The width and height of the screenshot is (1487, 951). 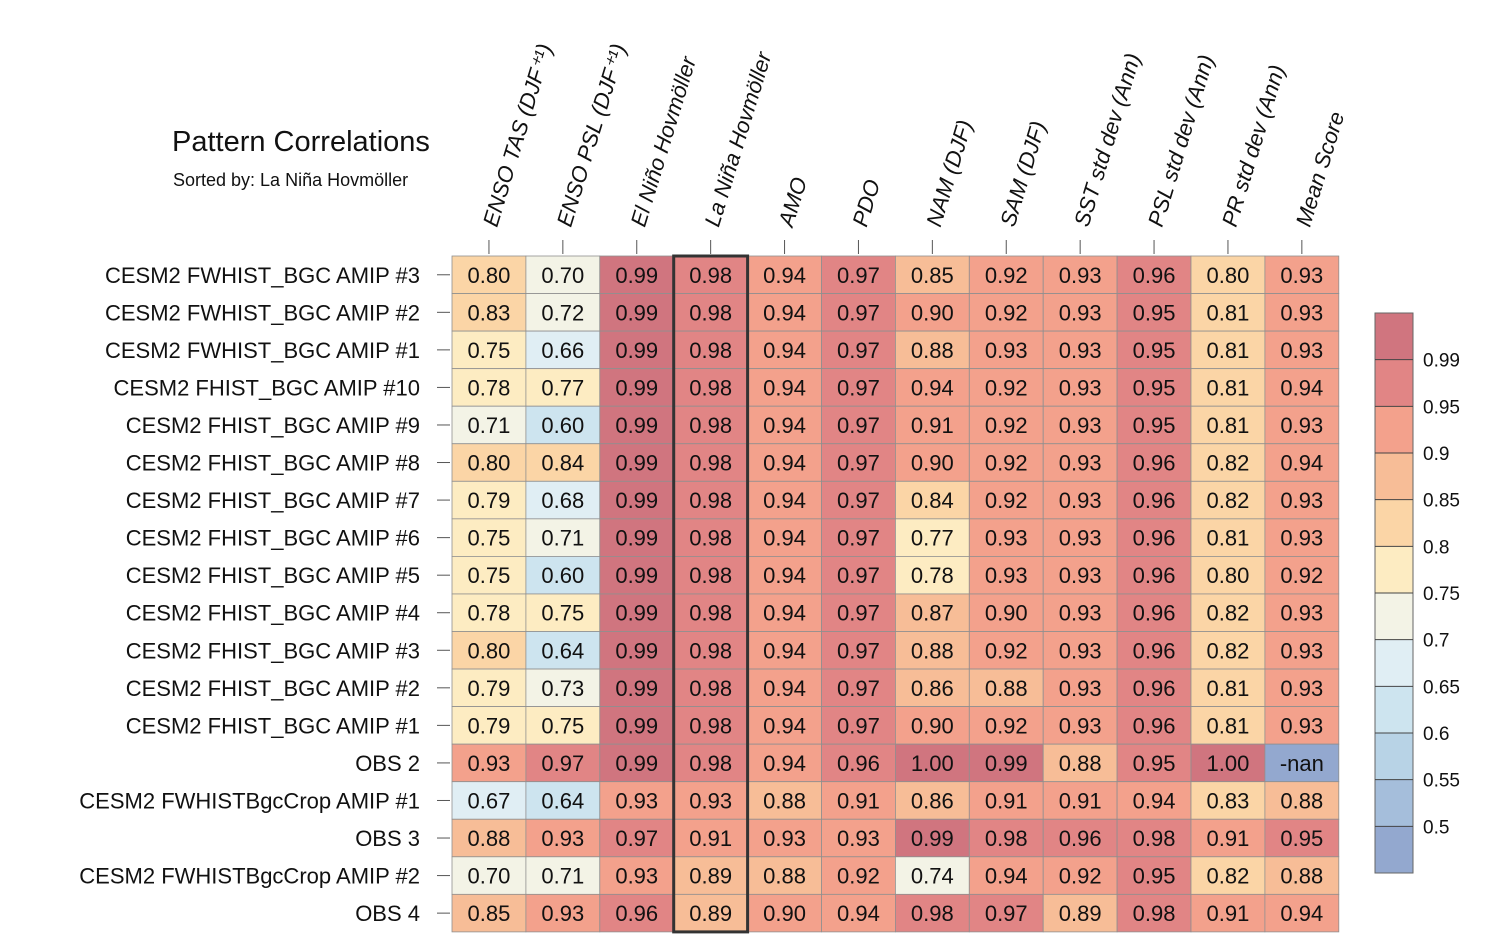 What do you see at coordinates (1394, 523) in the screenshot?
I see `colorbar-swatch` at bounding box center [1394, 523].